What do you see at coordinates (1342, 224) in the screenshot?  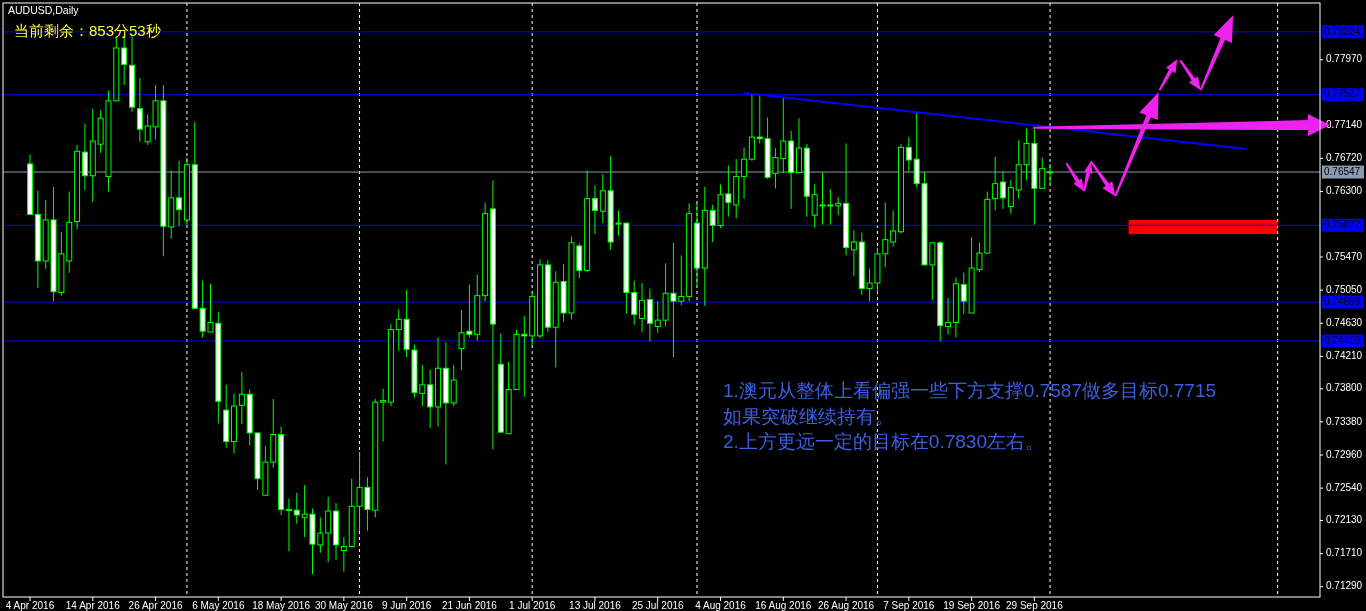 I see `ref-line-label: 0.75872` at bounding box center [1342, 224].